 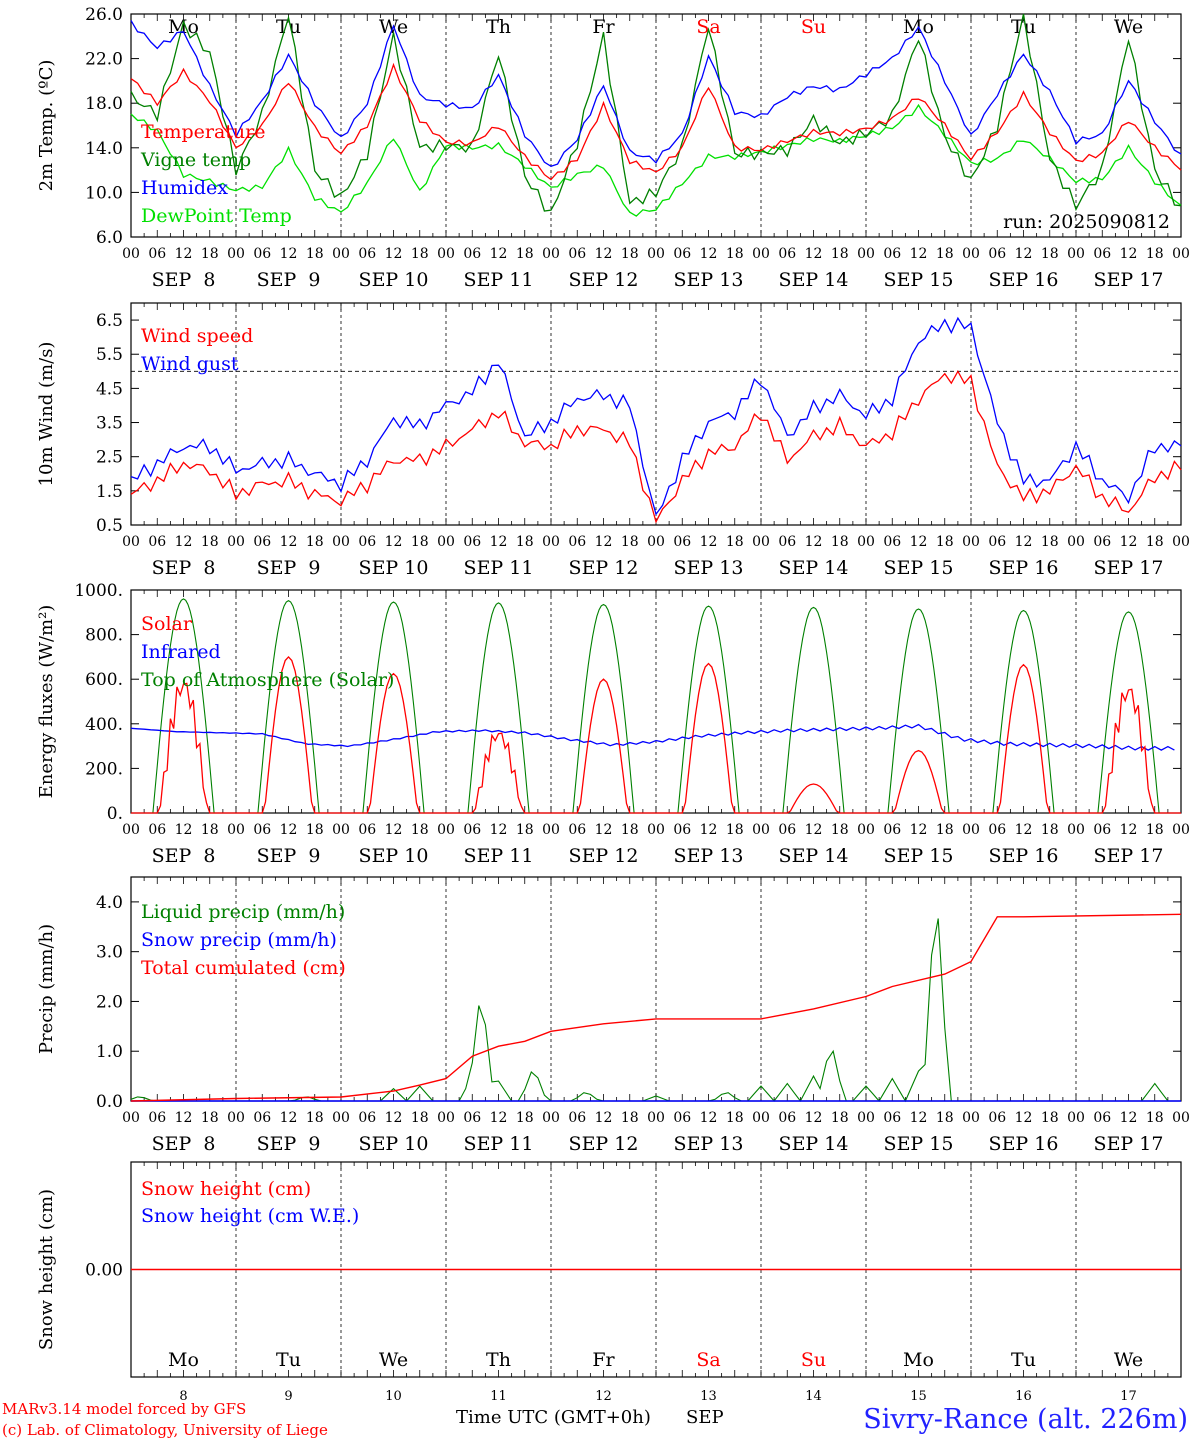 I want to click on y-tick-label: 2.5, so click(x=109, y=458).